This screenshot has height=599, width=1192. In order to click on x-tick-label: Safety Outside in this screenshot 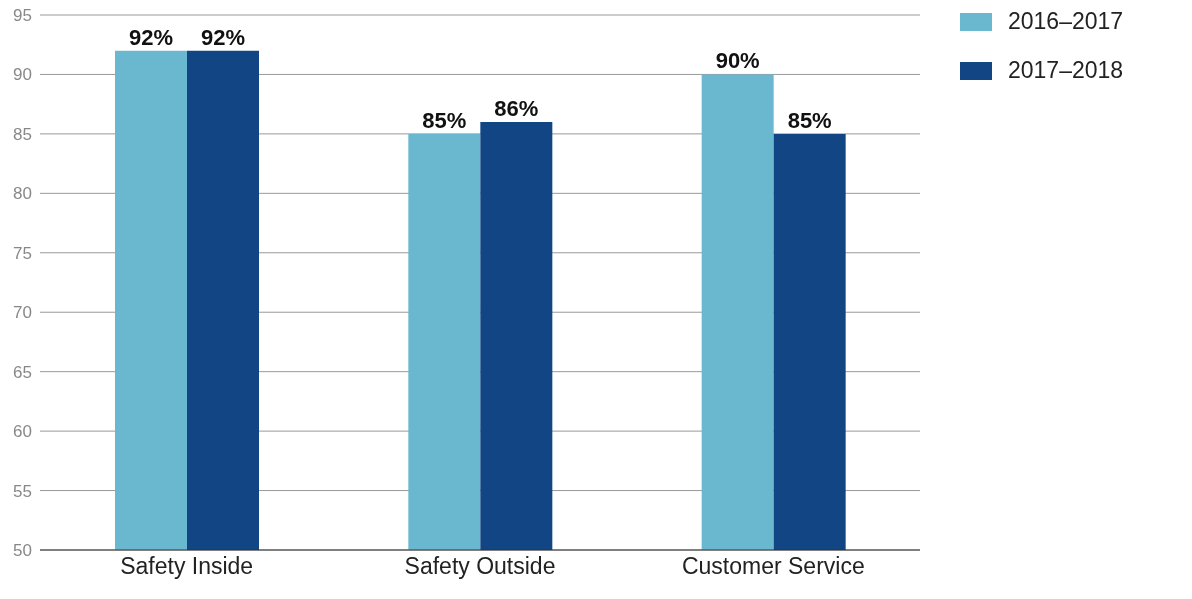, I will do `click(480, 566)`.